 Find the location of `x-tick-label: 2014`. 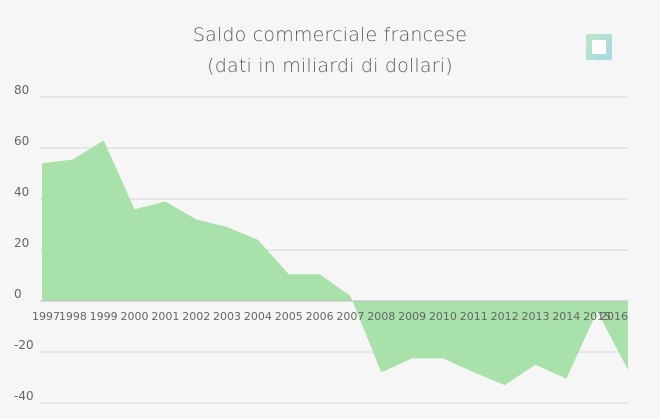

x-tick-label: 2014 is located at coordinates (566, 316).